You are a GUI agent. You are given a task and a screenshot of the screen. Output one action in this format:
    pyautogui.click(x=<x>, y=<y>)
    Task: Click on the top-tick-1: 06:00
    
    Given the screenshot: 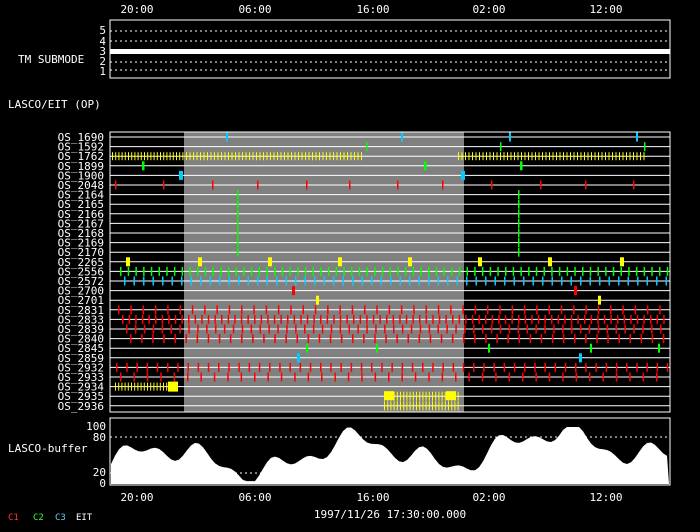 What is the action you would take?
    pyautogui.click(x=254, y=9)
    